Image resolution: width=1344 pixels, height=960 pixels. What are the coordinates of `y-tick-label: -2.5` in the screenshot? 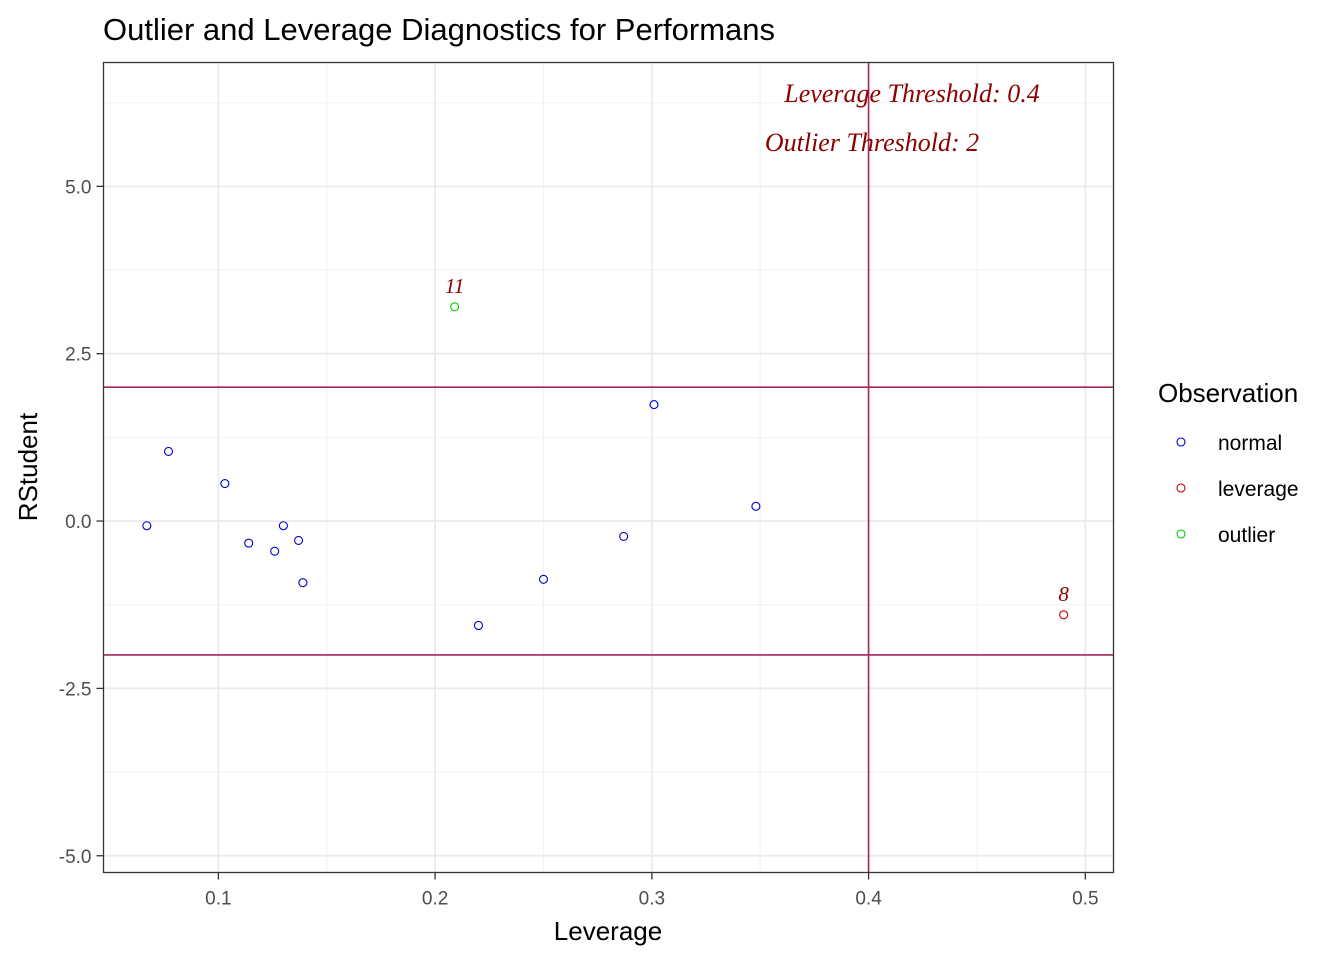 It's located at (75, 689).